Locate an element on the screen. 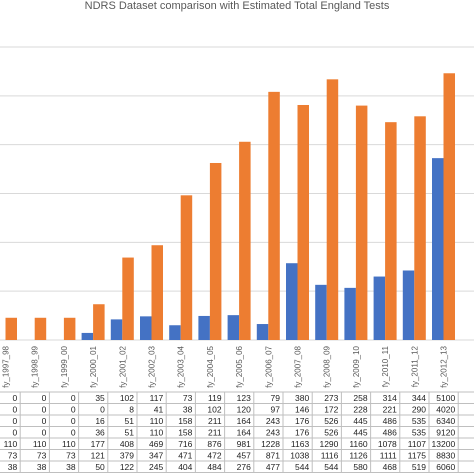 Image resolution: width=474 pixels, height=474 pixels. table-cell: 1290 is located at coordinates (328, 444).